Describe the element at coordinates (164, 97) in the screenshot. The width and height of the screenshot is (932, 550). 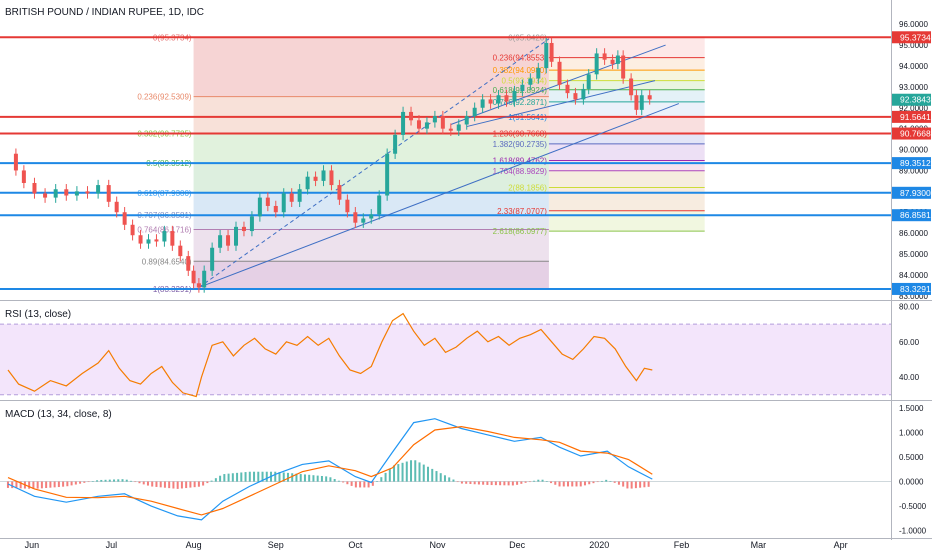
I see `fib-retracement-label: 0.236(92.5309)` at that location.